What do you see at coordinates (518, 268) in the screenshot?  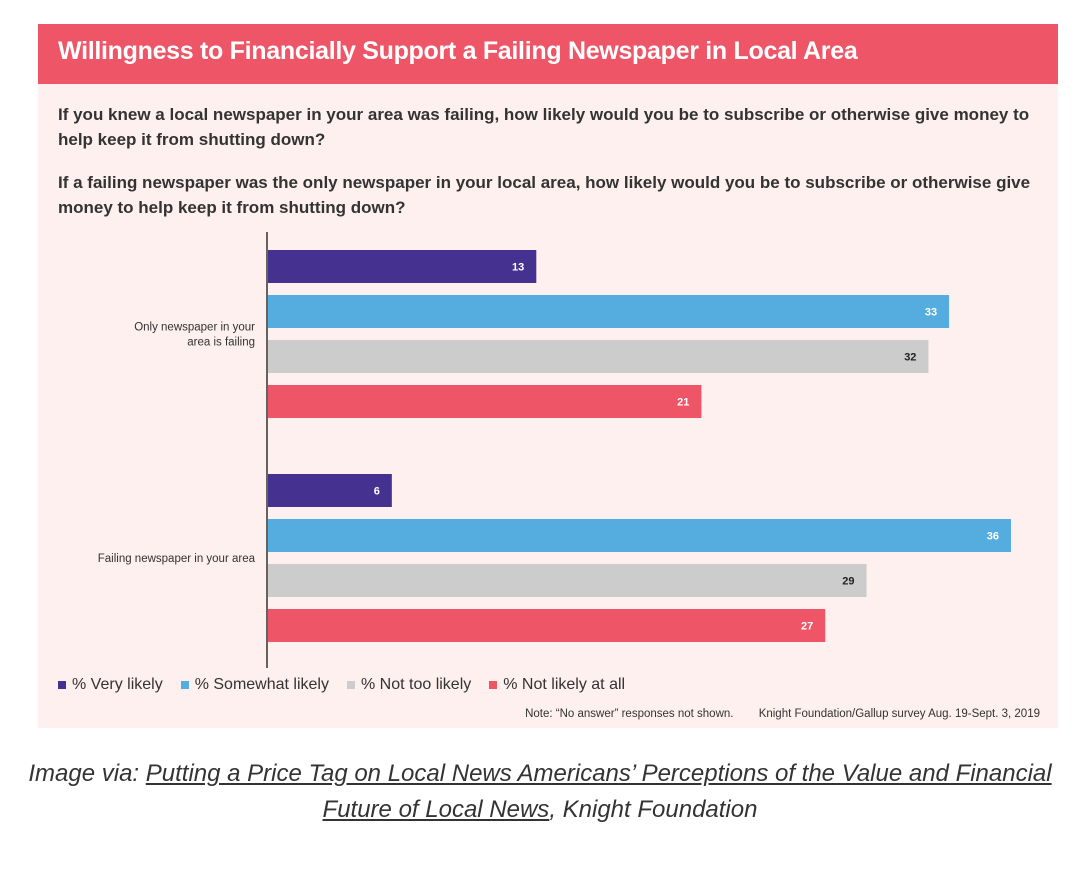 I see `bar-value-label: 13` at bounding box center [518, 268].